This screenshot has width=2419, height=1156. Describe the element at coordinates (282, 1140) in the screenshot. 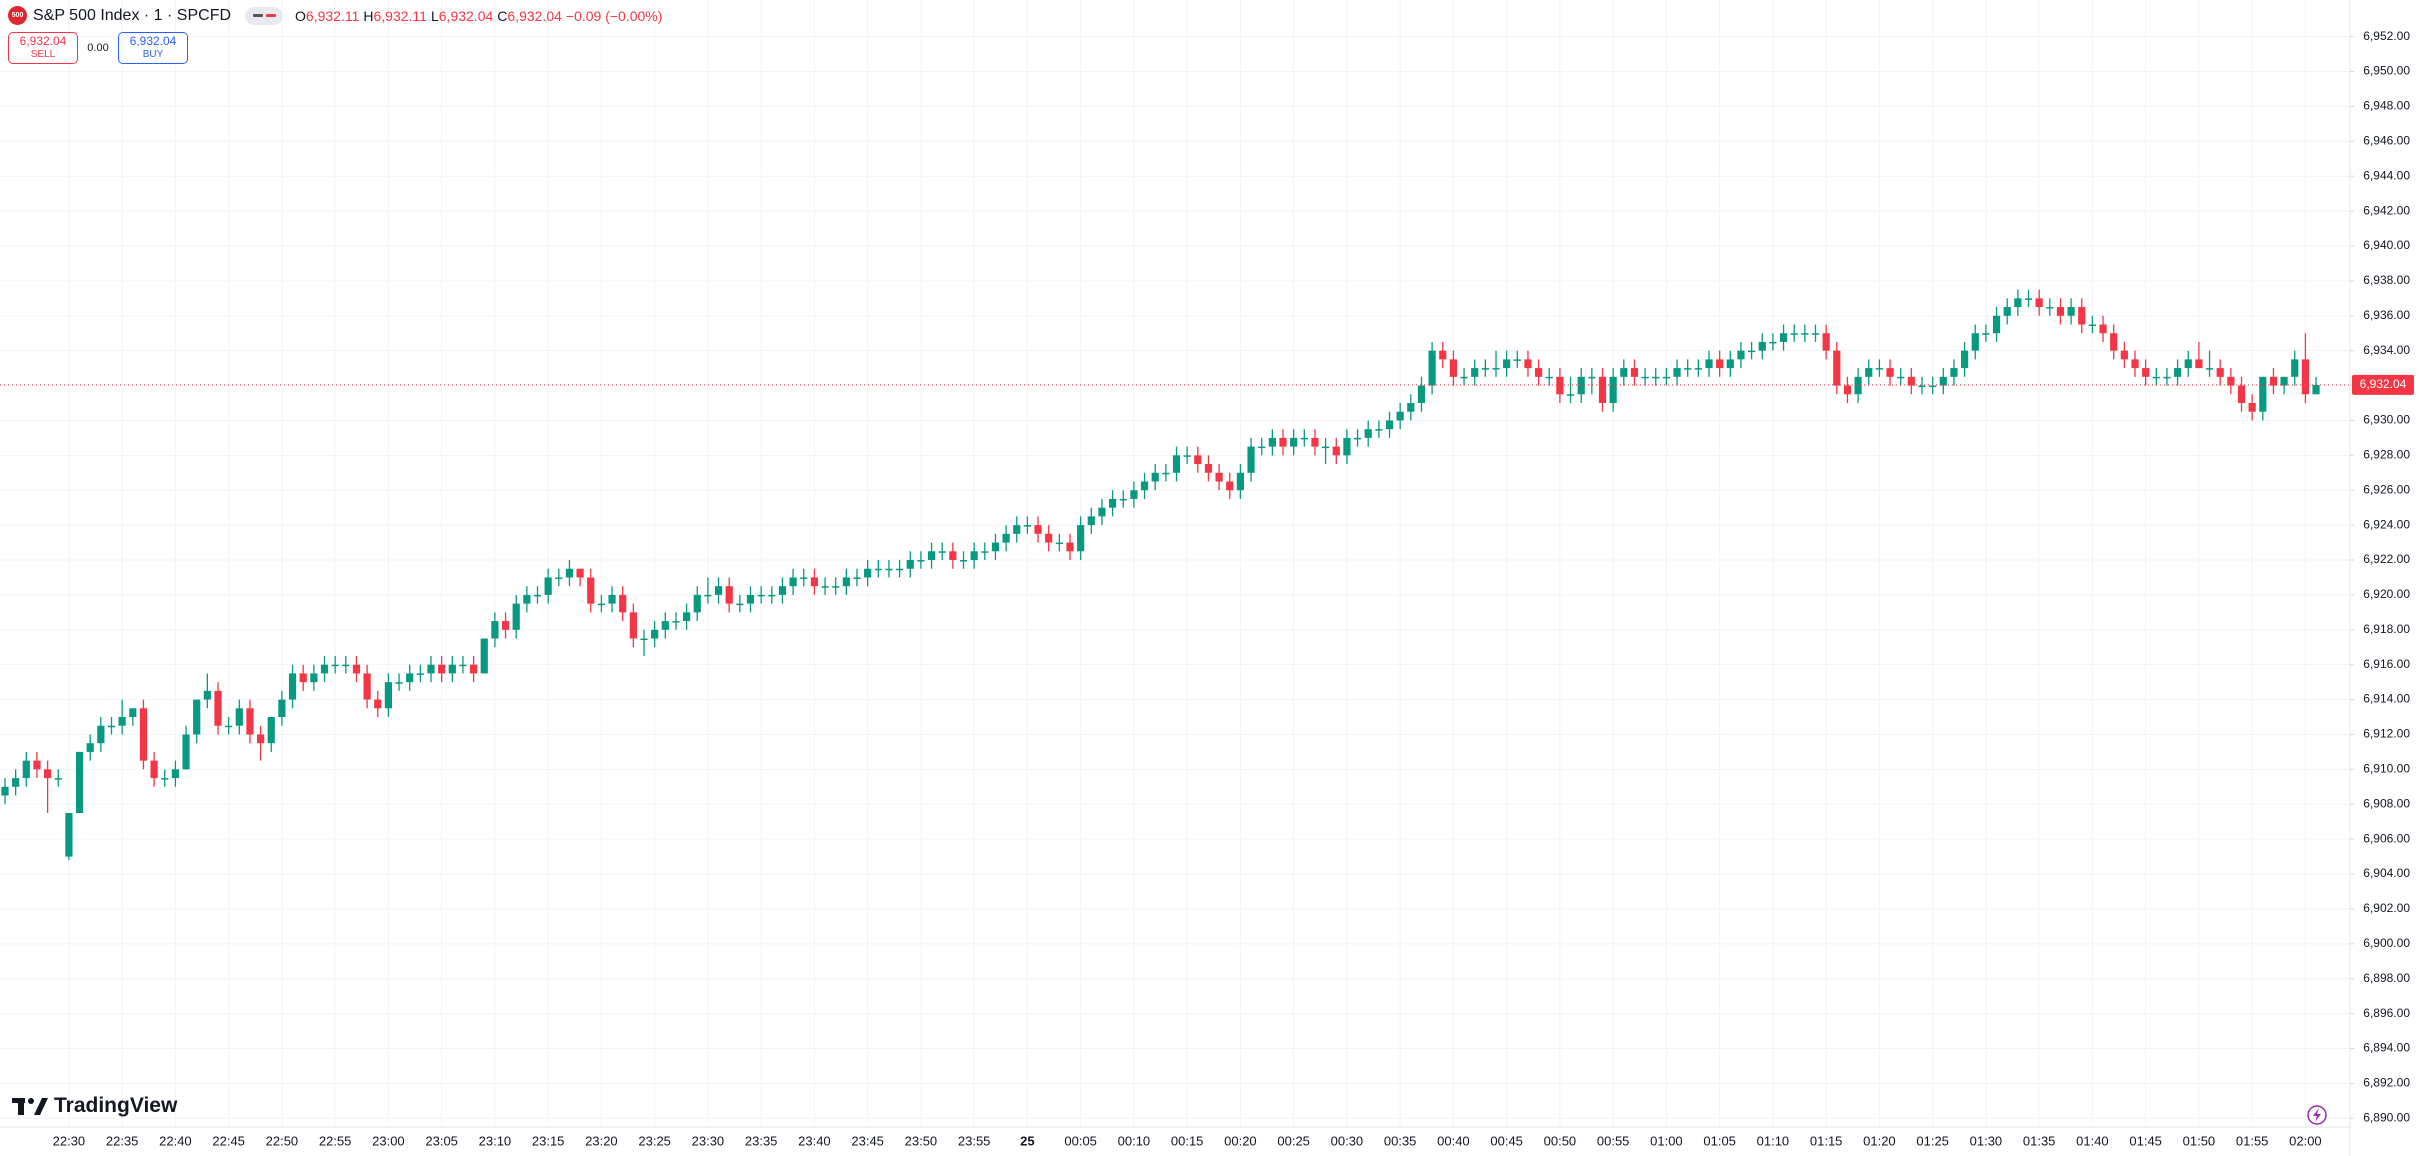

I see `x-tick-label: 22:50` at that location.